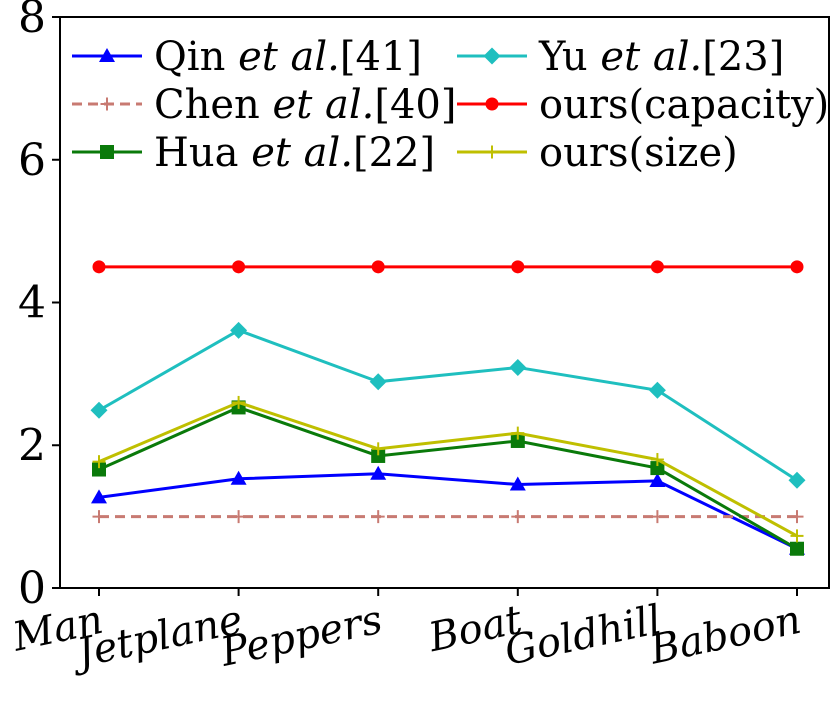  Describe the element at coordinates (725, 635) in the screenshot. I see `x-tick-label-5: Baboon` at that location.